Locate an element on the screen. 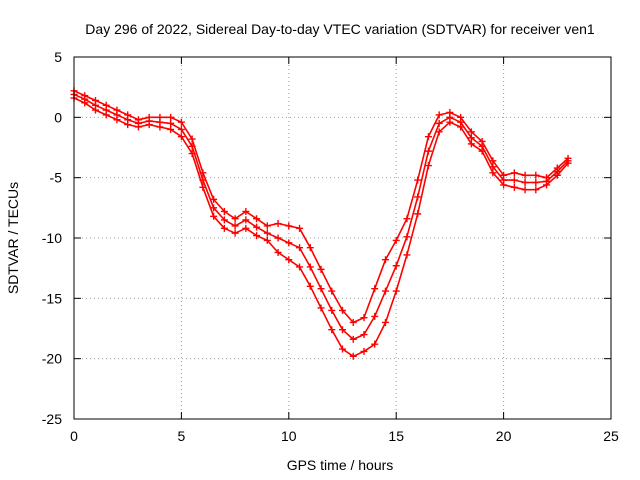 This screenshot has width=640, height=480. x-tick-label: 5 is located at coordinates (182, 436).